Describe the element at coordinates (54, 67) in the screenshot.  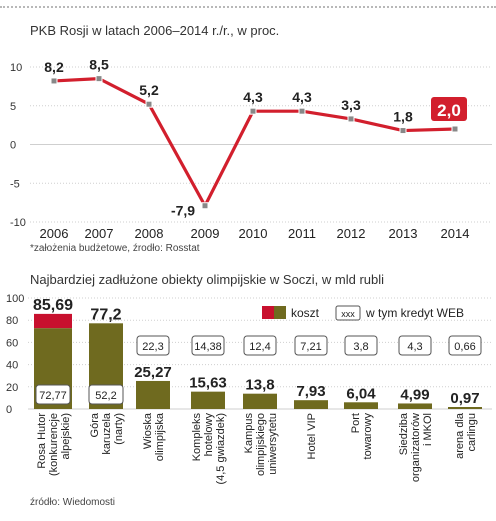
I see `gdp-data-label: 8,2` at that location.